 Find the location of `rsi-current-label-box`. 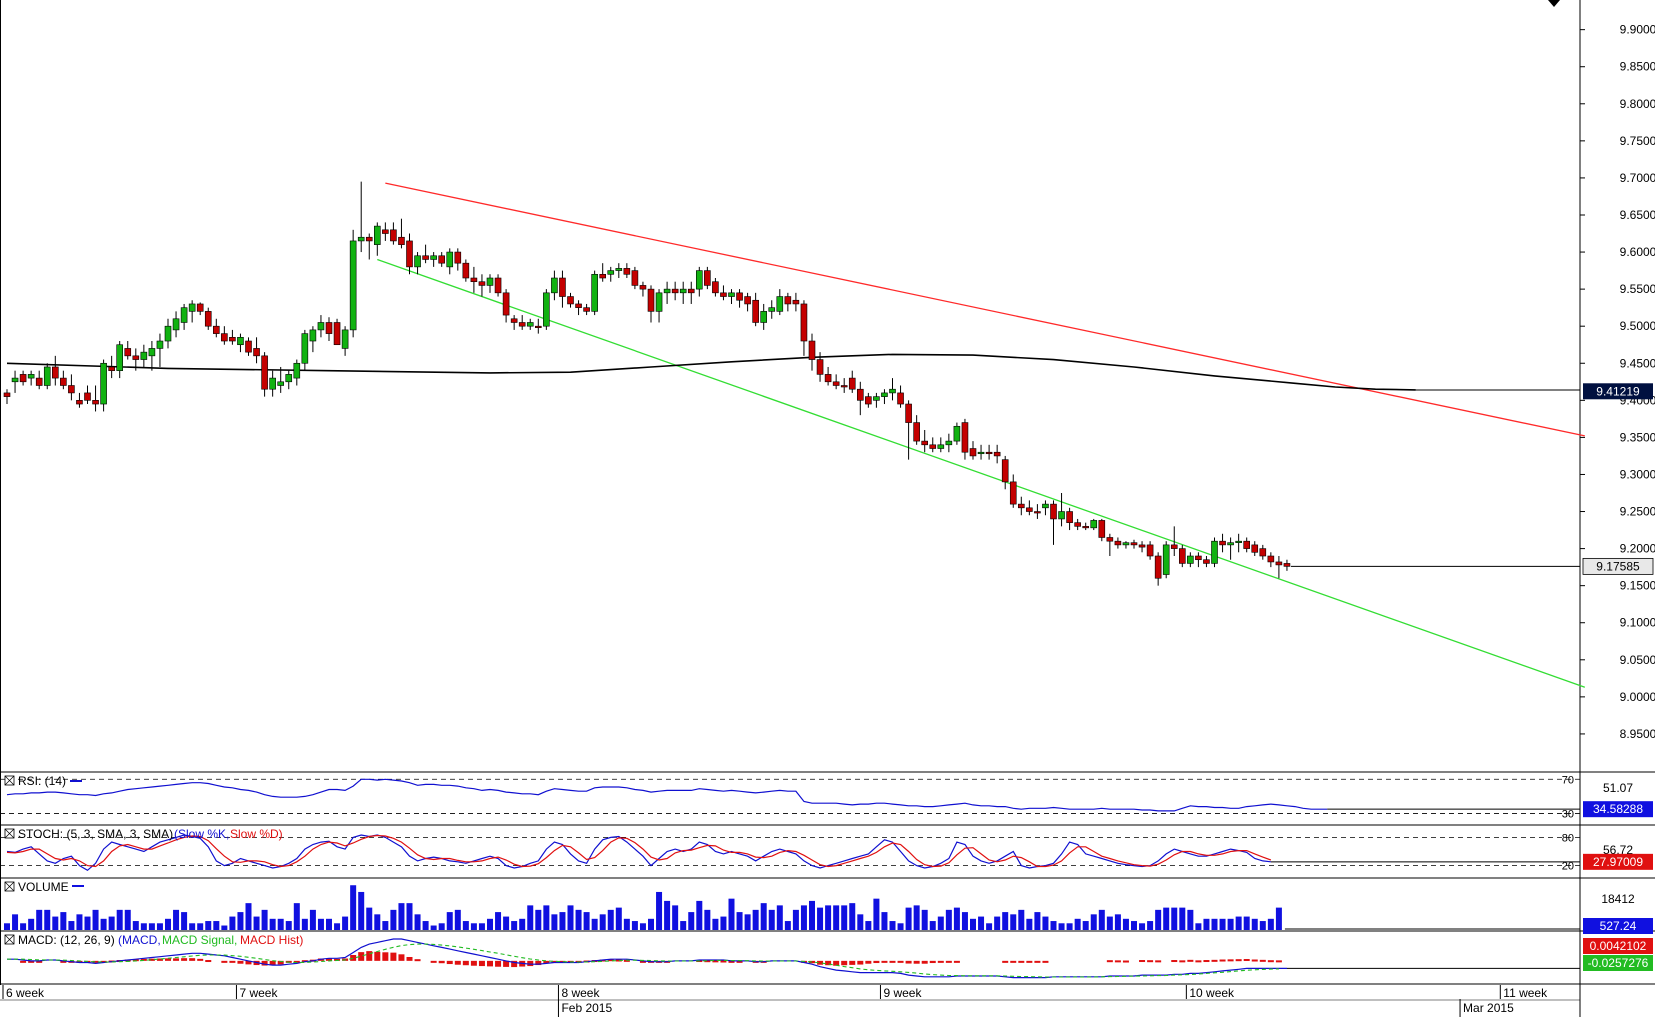

rsi-current-label-box is located at coordinates (1618, 809).